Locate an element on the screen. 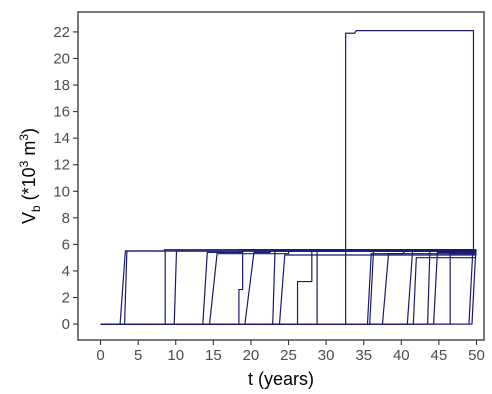  x-tick-label: 5 is located at coordinates (138, 355).